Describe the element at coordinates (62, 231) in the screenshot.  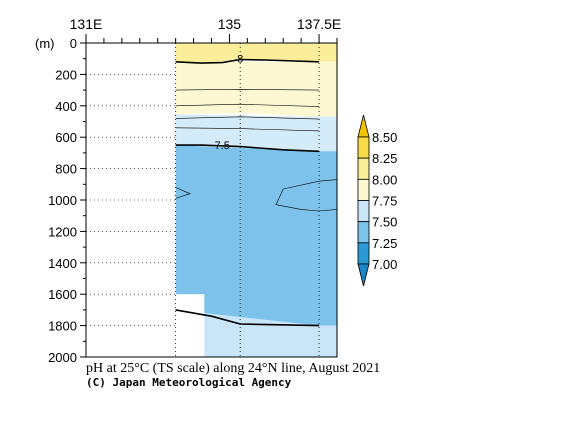
I see `y-tick-label-1200: 1200` at that location.